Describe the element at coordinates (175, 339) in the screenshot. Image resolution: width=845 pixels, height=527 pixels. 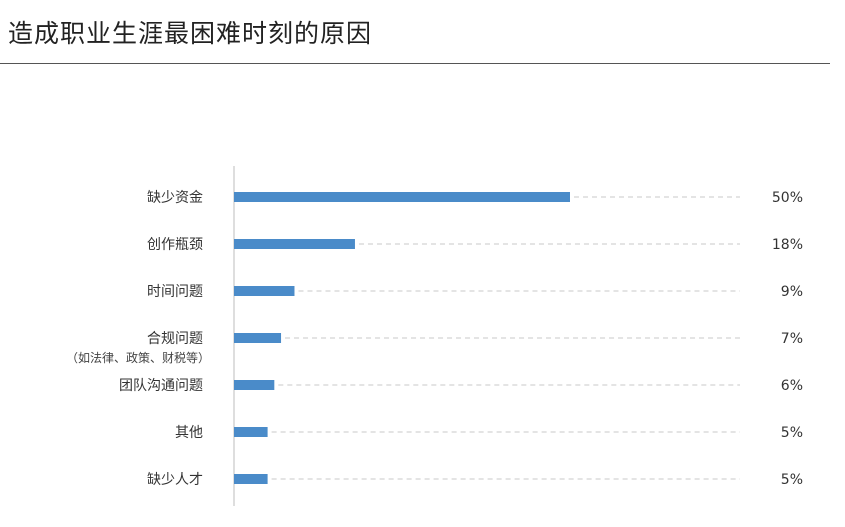
I see `category-label: 合规问题` at that location.